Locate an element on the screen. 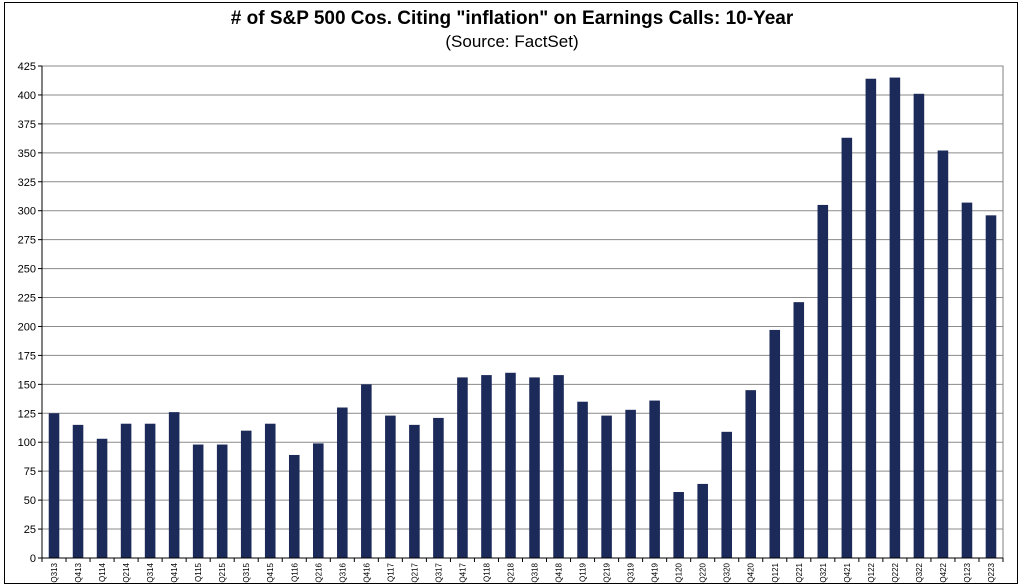 The image size is (1024, 587). y-tick-label: 275 is located at coordinates (27, 241).